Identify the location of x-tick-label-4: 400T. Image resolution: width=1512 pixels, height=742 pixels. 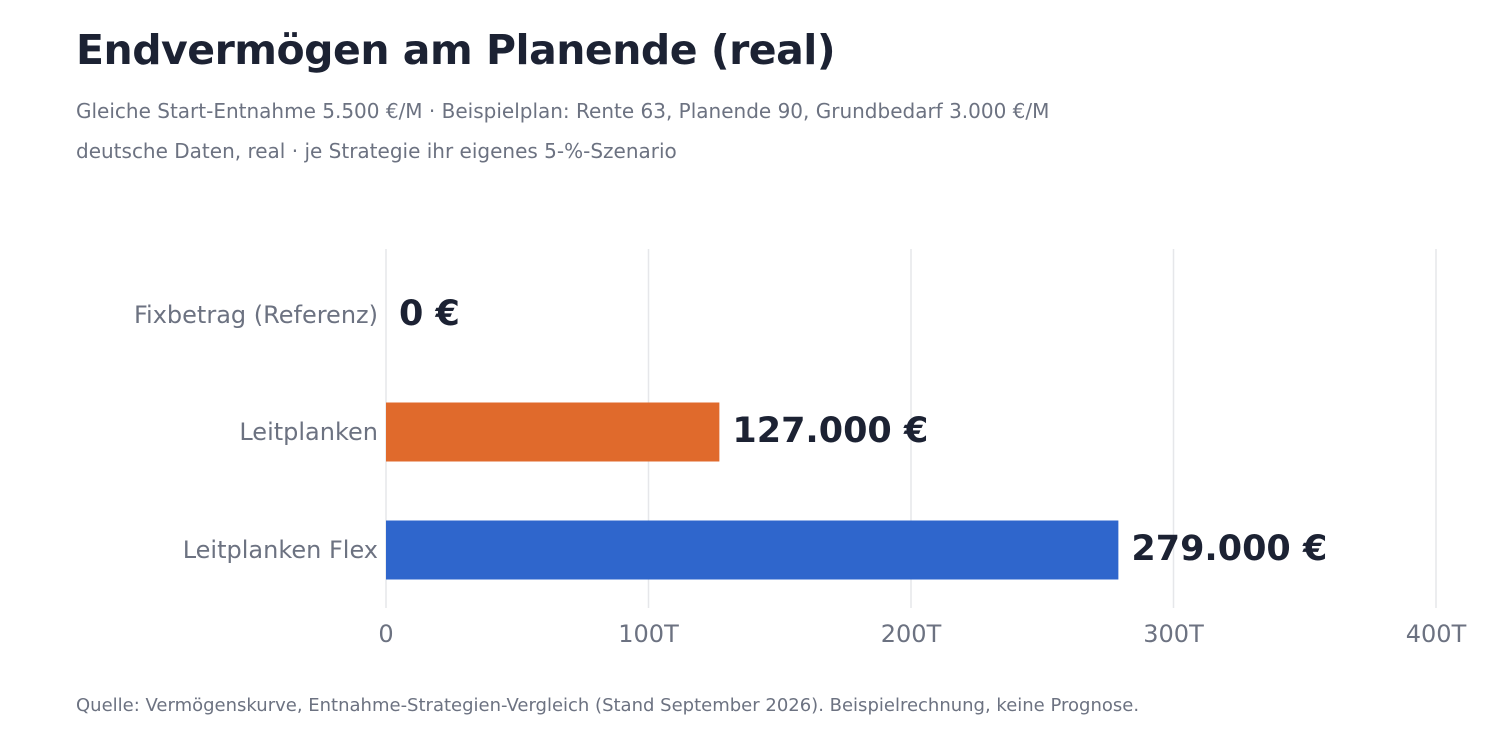
(1436, 634).